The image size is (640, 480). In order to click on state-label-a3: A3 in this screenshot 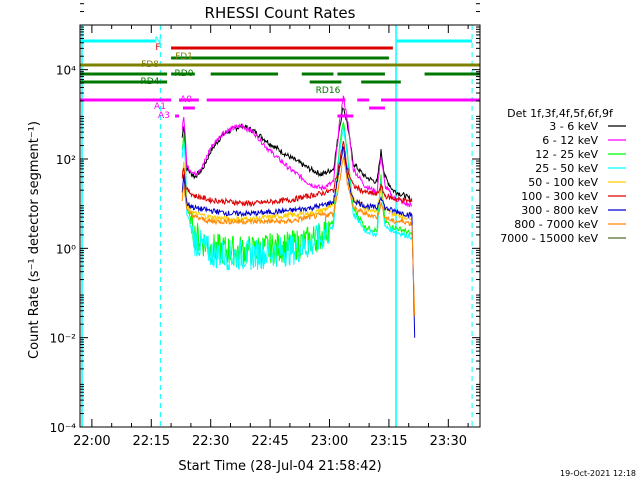, I will do `click(164, 116)`.